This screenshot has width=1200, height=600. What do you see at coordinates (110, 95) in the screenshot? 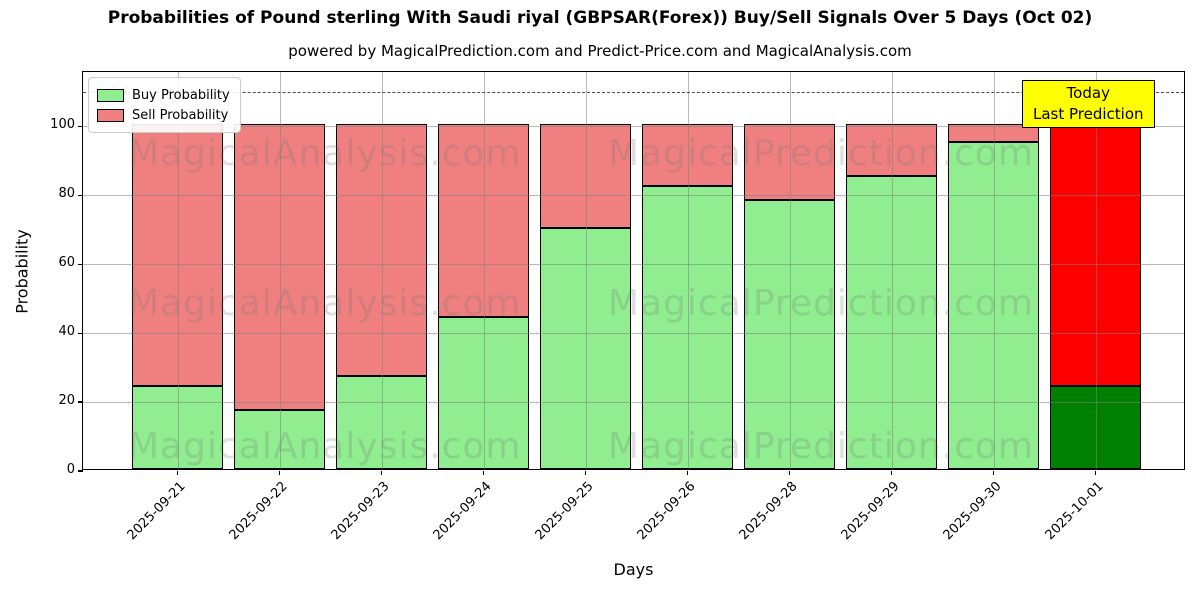
I see `legend-swatch-buy` at bounding box center [110, 95].